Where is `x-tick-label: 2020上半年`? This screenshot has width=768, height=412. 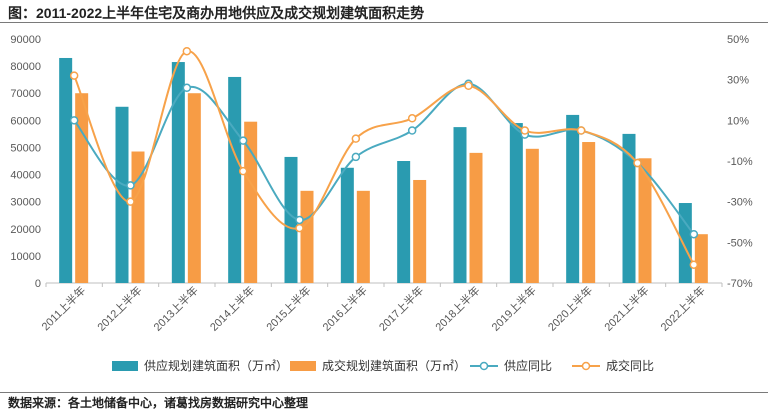 x-tick-label: 2020上半年 is located at coordinates (570, 308).